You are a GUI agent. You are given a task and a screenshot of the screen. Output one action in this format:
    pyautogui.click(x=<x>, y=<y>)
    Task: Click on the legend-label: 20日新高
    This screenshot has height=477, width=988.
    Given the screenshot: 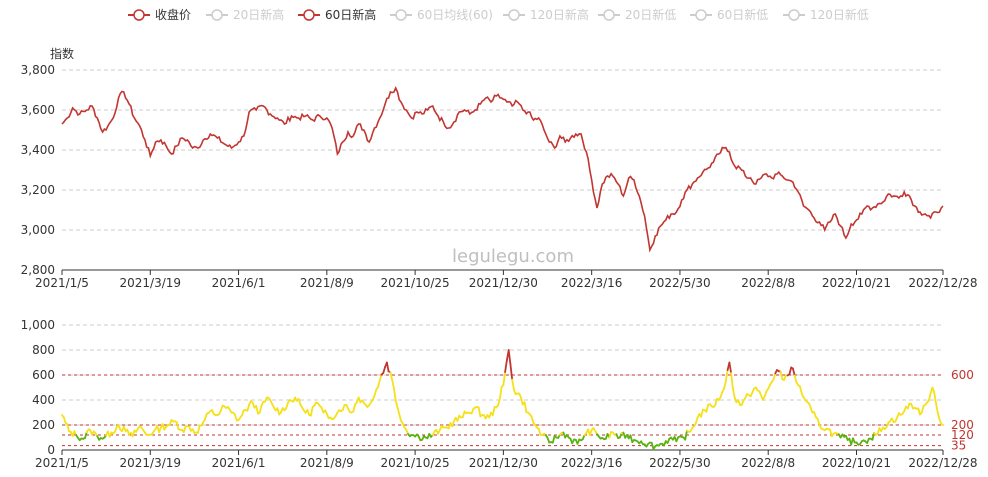 What is the action you would take?
    pyautogui.click(x=258, y=14)
    